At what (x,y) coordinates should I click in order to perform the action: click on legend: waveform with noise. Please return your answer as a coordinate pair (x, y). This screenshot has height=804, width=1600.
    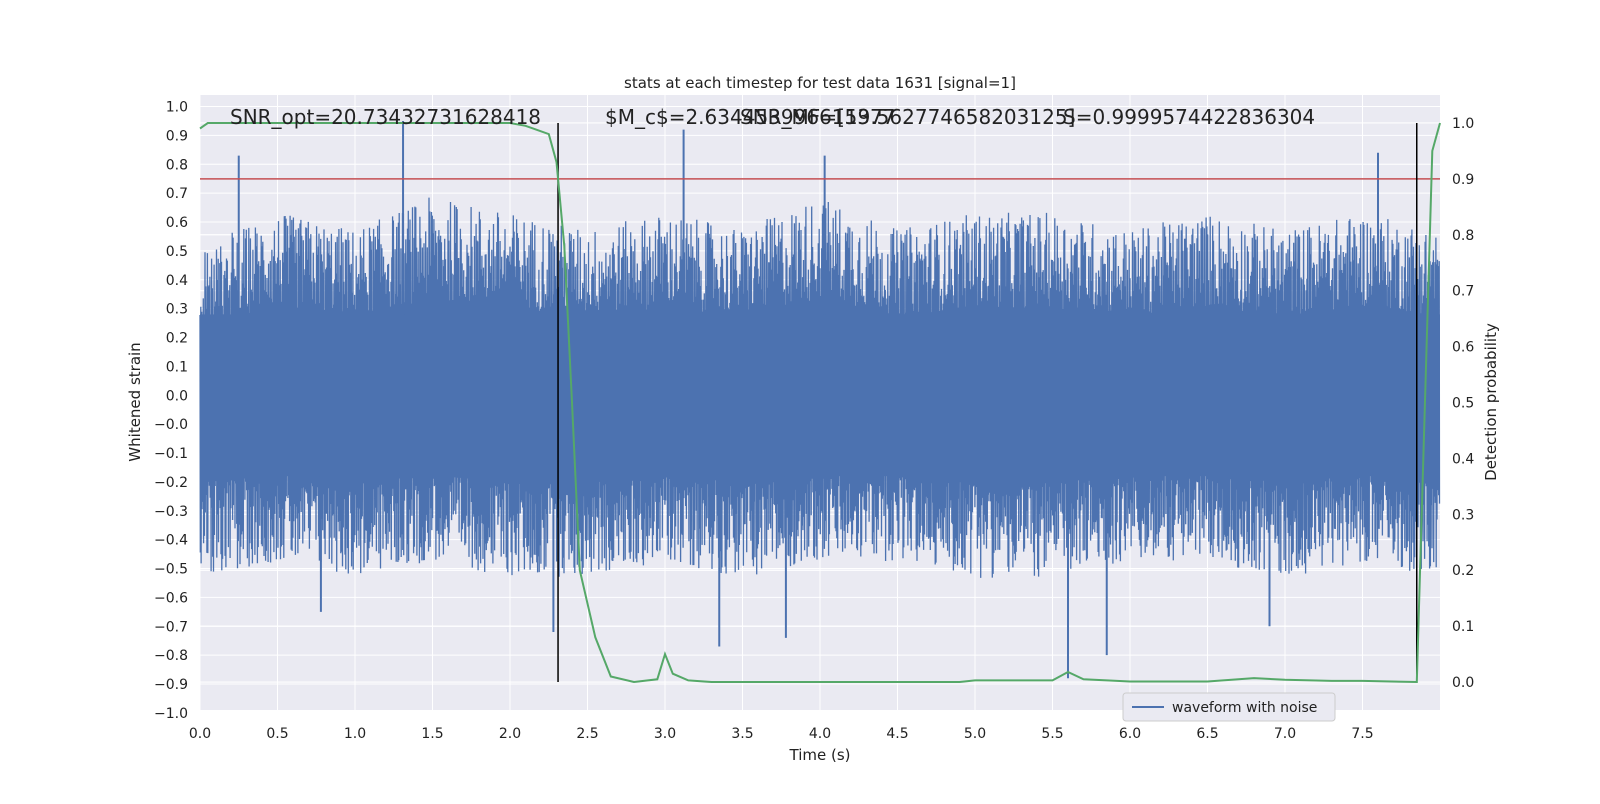
    Looking at the image, I should click on (1229, 707).